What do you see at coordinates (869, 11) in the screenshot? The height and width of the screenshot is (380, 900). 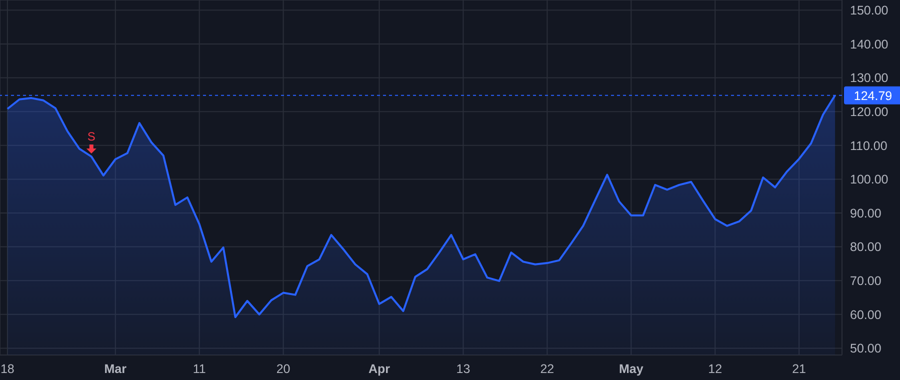 I see `y-tick-label: 150.00` at bounding box center [869, 11].